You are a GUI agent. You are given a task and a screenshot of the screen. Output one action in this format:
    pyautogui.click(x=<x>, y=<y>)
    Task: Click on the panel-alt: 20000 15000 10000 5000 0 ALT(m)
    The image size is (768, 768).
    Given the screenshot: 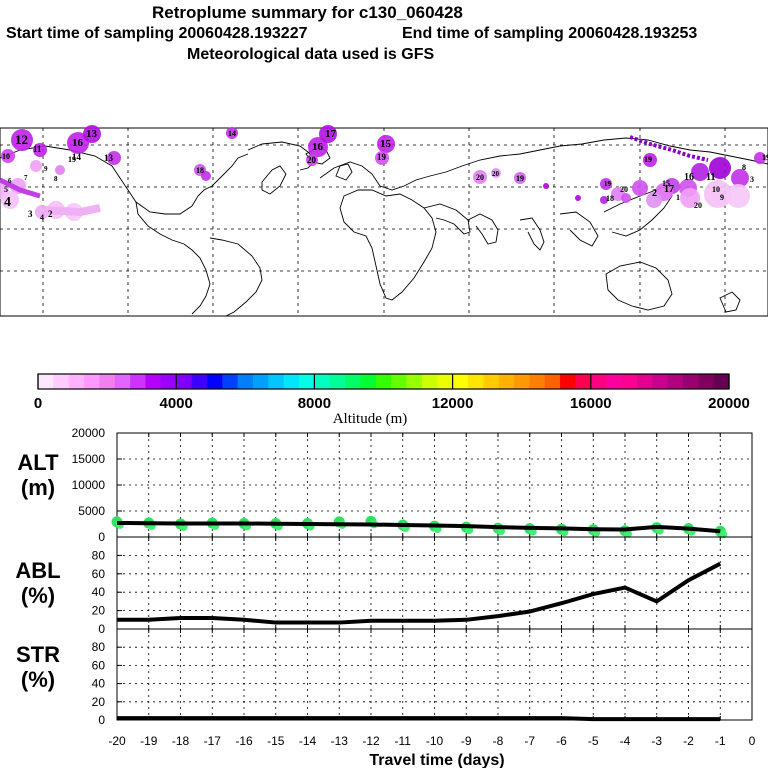 What is the action you would take?
    pyautogui.click(x=385, y=485)
    